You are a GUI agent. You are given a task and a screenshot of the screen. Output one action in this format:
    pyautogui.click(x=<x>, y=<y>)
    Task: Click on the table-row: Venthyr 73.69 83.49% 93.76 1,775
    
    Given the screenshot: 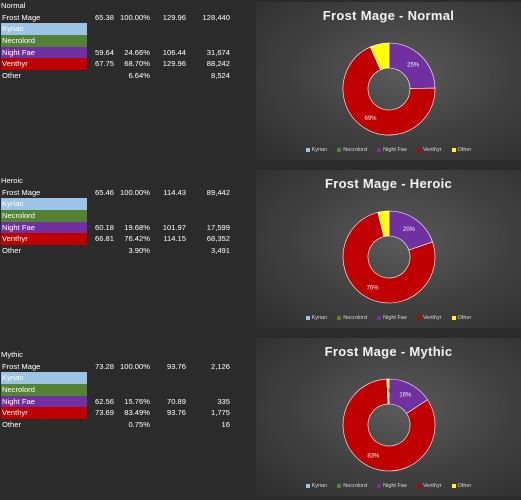 What is the action you would take?
    pyautogui.click(x=125, y=413)
    